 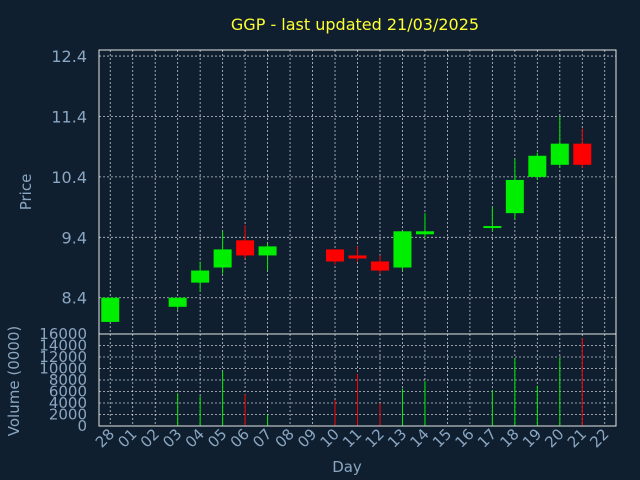 What do you see at coordinates (14, 381) in the screenshot?
I see `volume-axis-label: Volume (0000)` at bounding box center [14, 381].